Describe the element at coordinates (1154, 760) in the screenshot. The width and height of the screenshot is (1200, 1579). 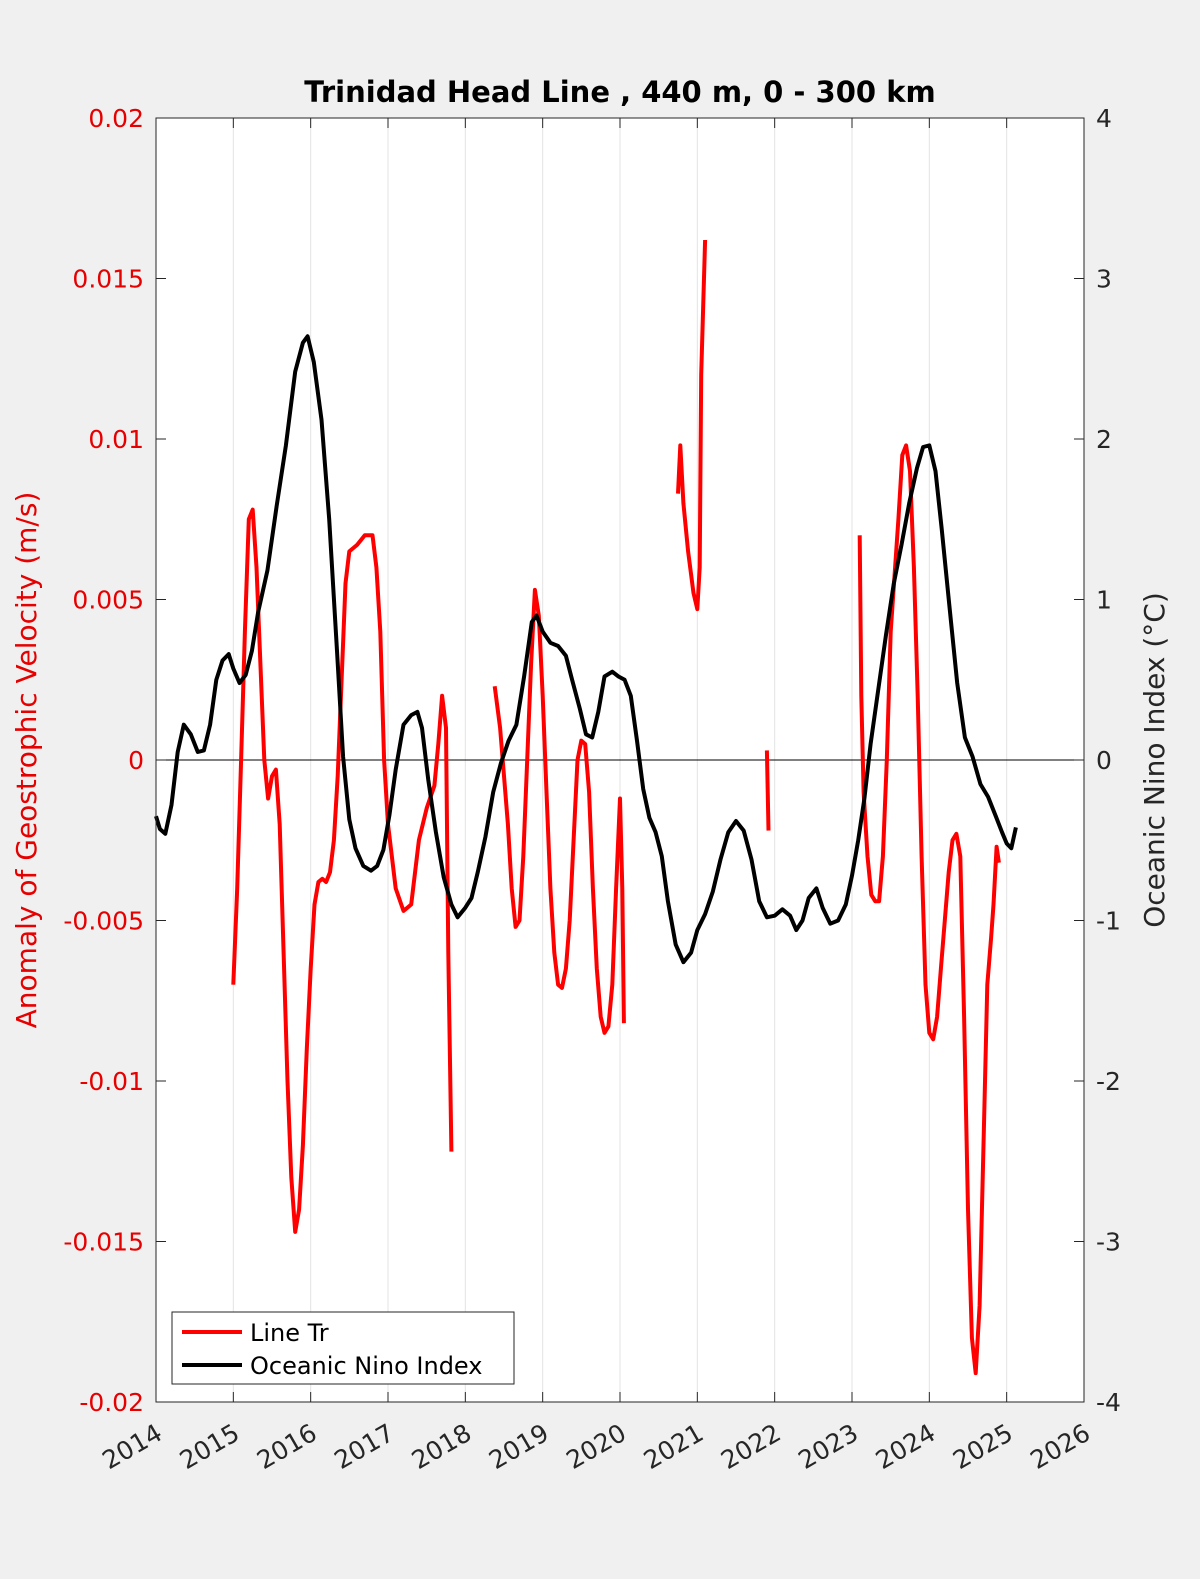
I see `right-axis-label: Oceanic Nino Index (°C)` at that location.